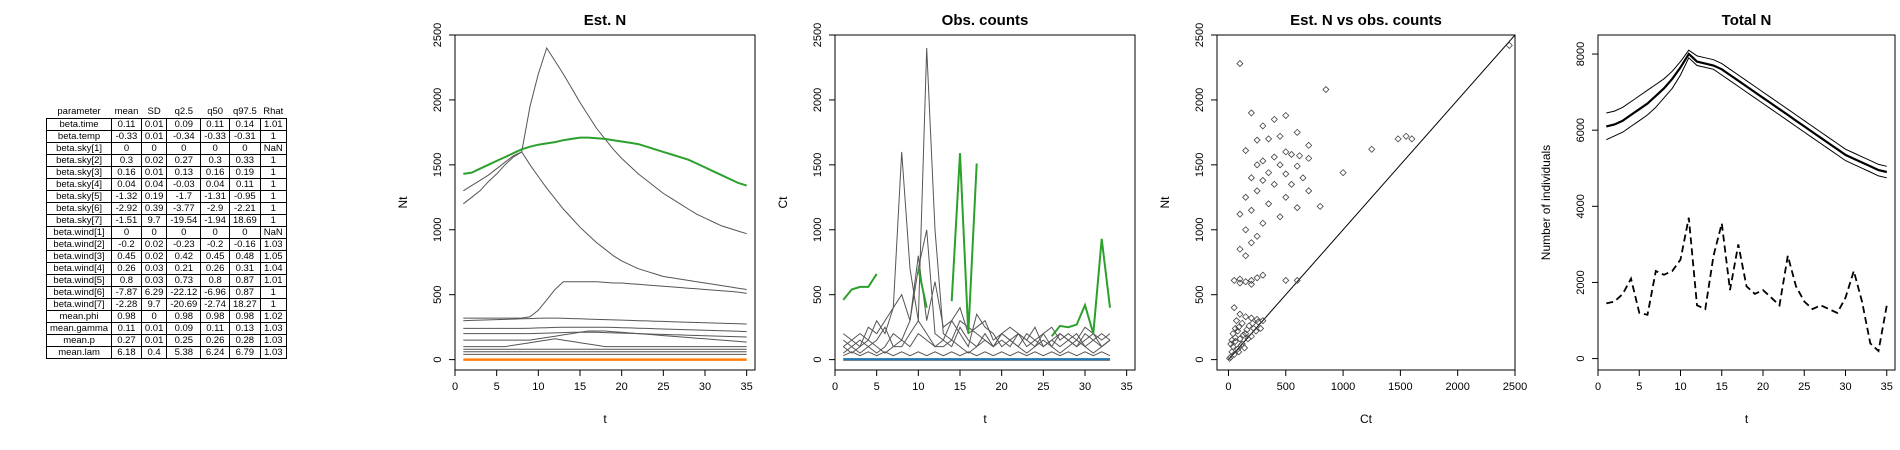 Image resolution: width=1900 pixels, height=450 pixels. What do you see at coordinates (215, 160) in the screenshot?
I see `value-cell: 0.3` at bounding box center [215, 160].